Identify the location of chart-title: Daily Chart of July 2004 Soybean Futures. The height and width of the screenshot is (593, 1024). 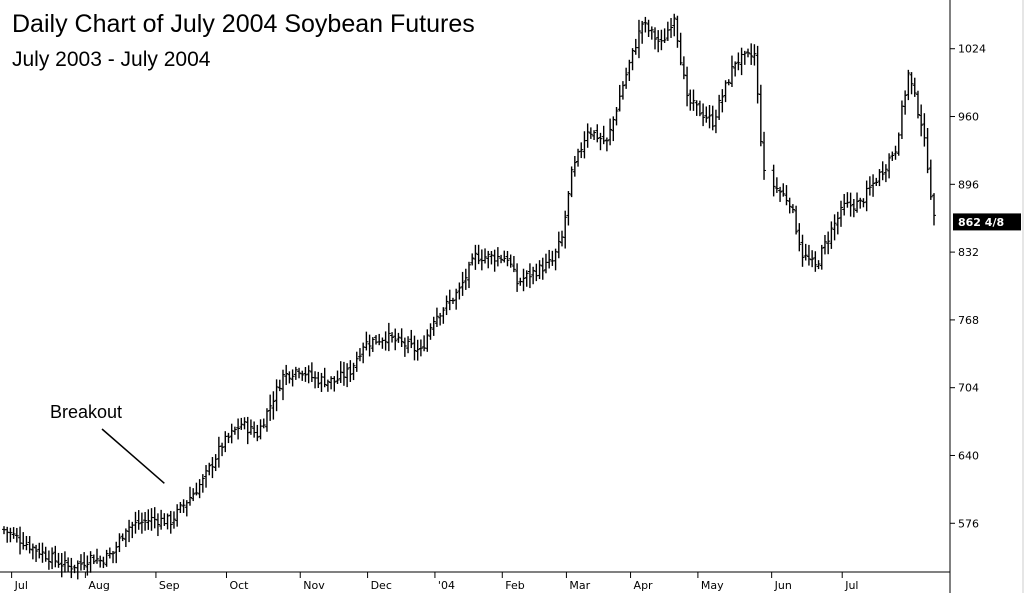
(243, 24).